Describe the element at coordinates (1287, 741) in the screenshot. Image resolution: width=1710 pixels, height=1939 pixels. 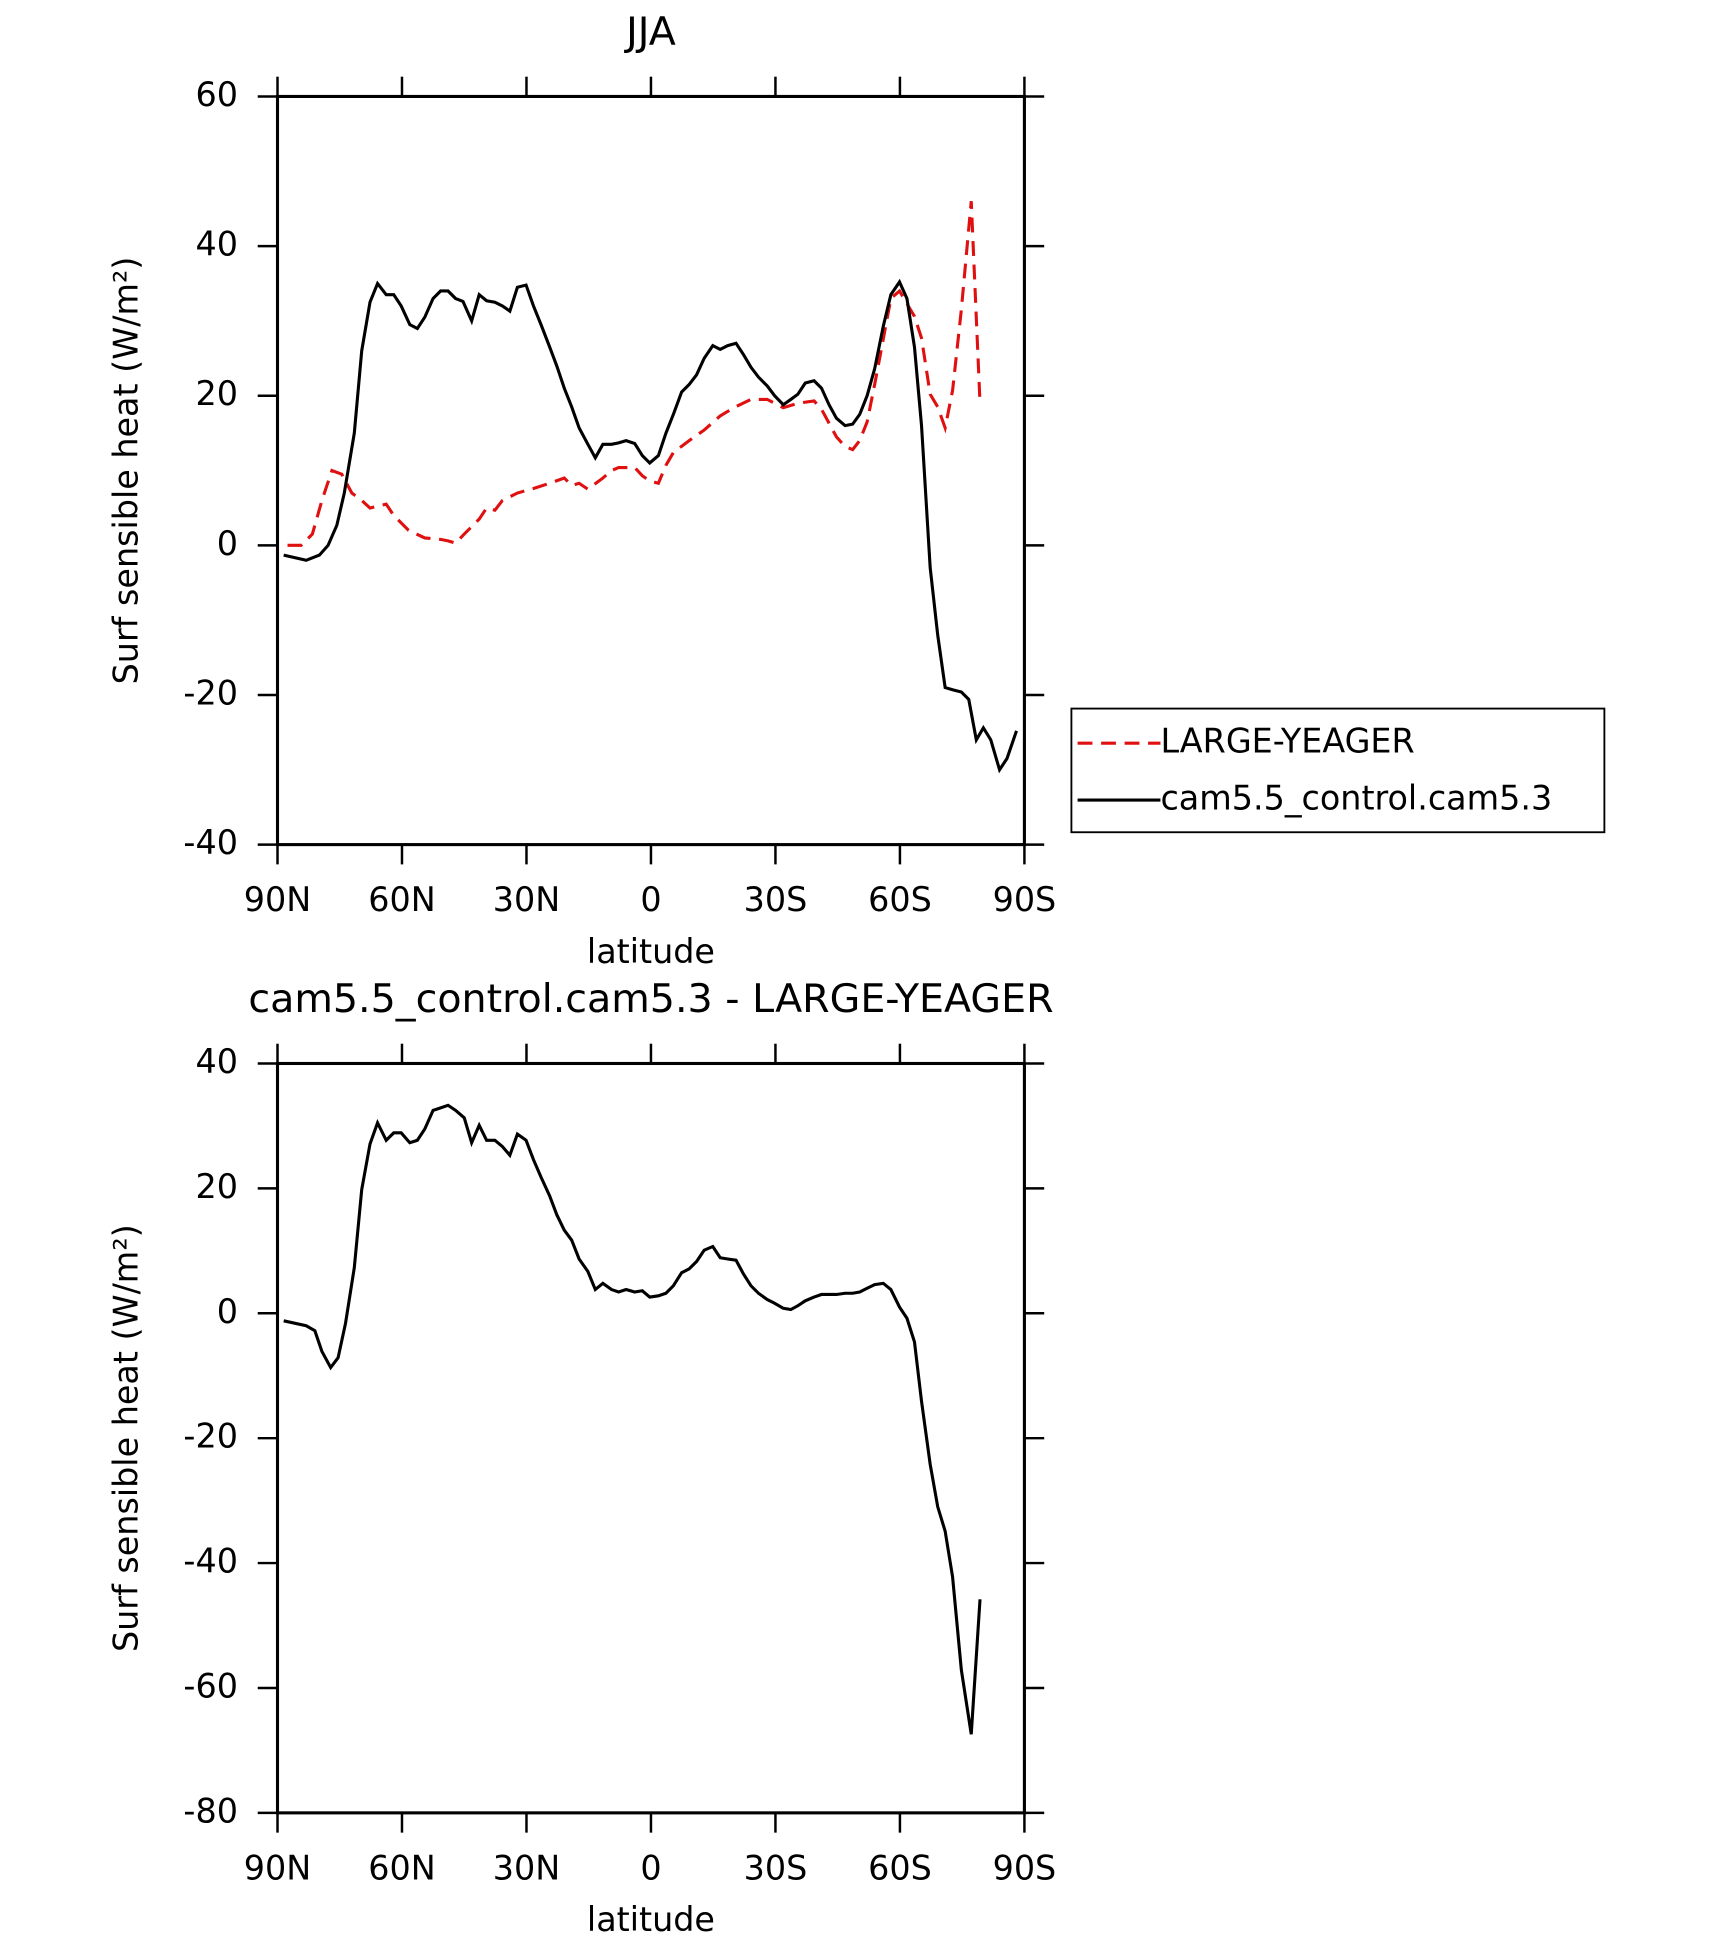
I see `legend-label: LARGE-YEAGER` at that location.